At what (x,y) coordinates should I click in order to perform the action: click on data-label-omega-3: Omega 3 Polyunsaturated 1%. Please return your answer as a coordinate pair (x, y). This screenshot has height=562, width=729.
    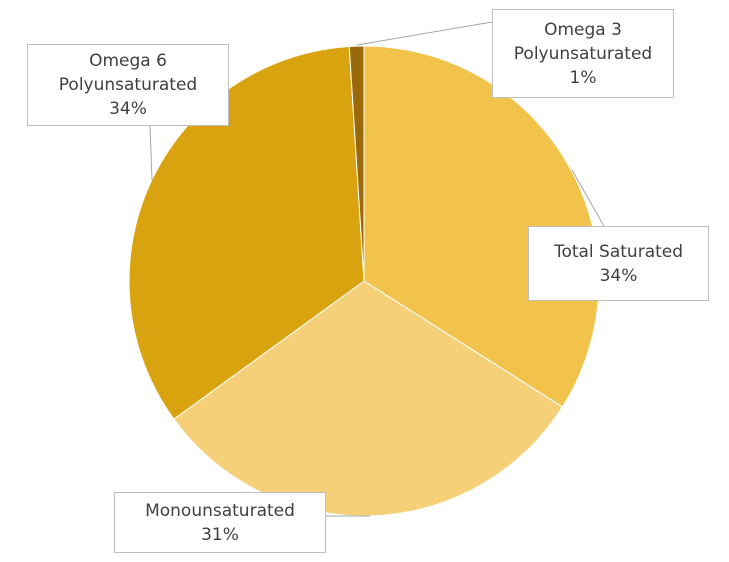
    Looking at the image, I should click on (583, 53).